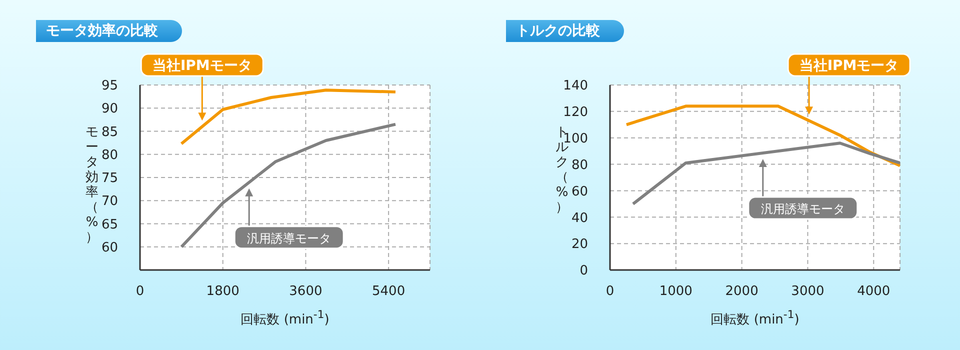 The width and height of the screenshot is (960, 350). I want to click on chart-title: モータ効率の比較, so click(109, 31).